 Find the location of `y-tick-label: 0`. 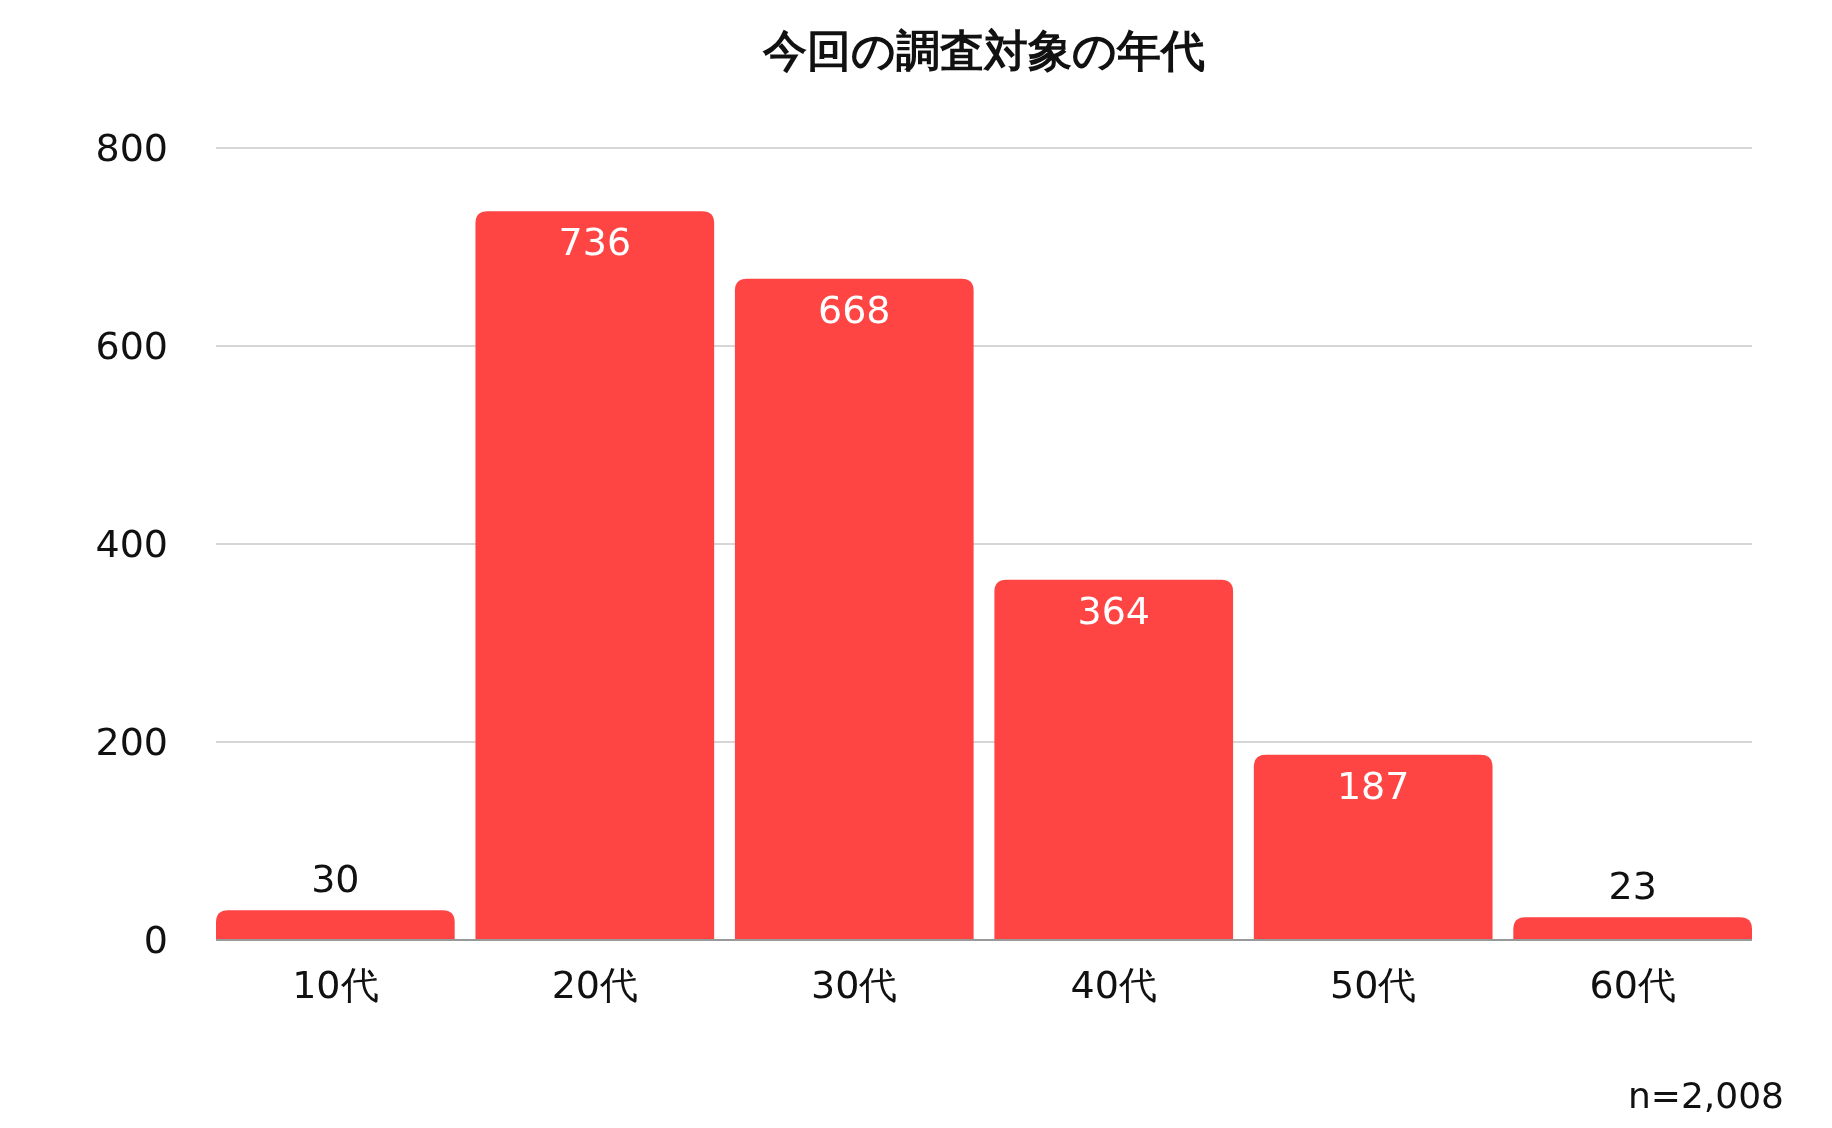

y-tick-label: 0 is located at coordinates (155, 940).